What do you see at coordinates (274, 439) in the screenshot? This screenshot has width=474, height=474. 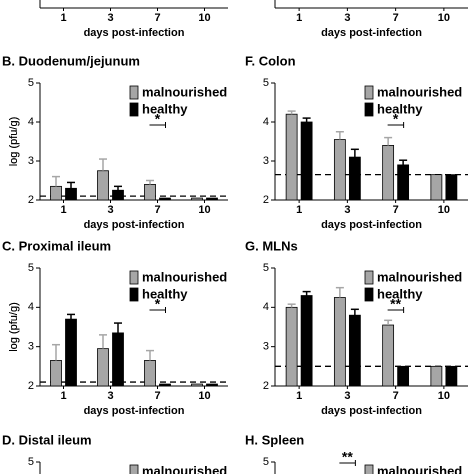 I see `panel-title: H. Spleen` at bounding box center [274, 439].